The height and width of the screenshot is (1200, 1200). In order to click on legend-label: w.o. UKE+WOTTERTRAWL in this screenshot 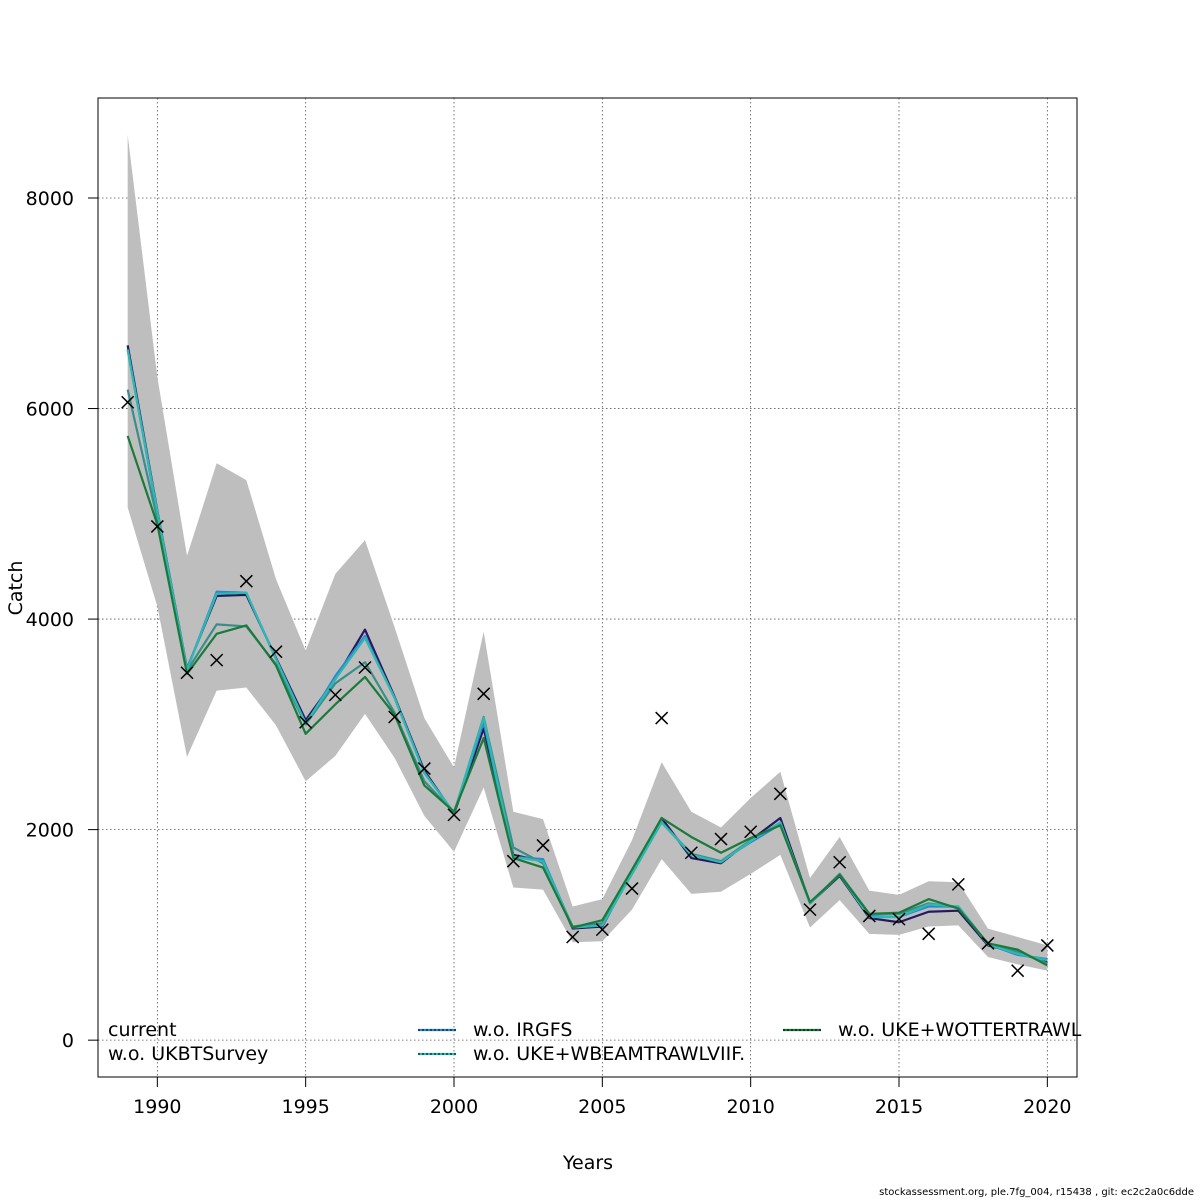, I will do `click(960, 1030)`.